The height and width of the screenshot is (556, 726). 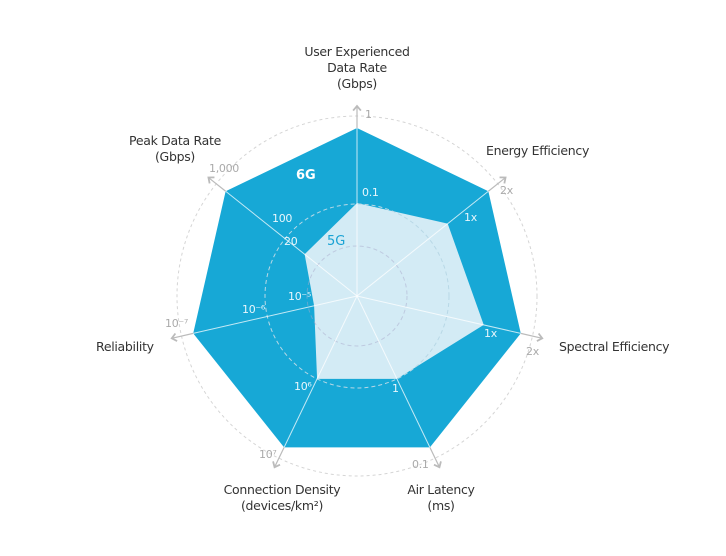 What do you see at coordinates (370, 192) in the screenshot?
I see `tick-5g-user-rate: 0.1` at bounding box center [370, 192].